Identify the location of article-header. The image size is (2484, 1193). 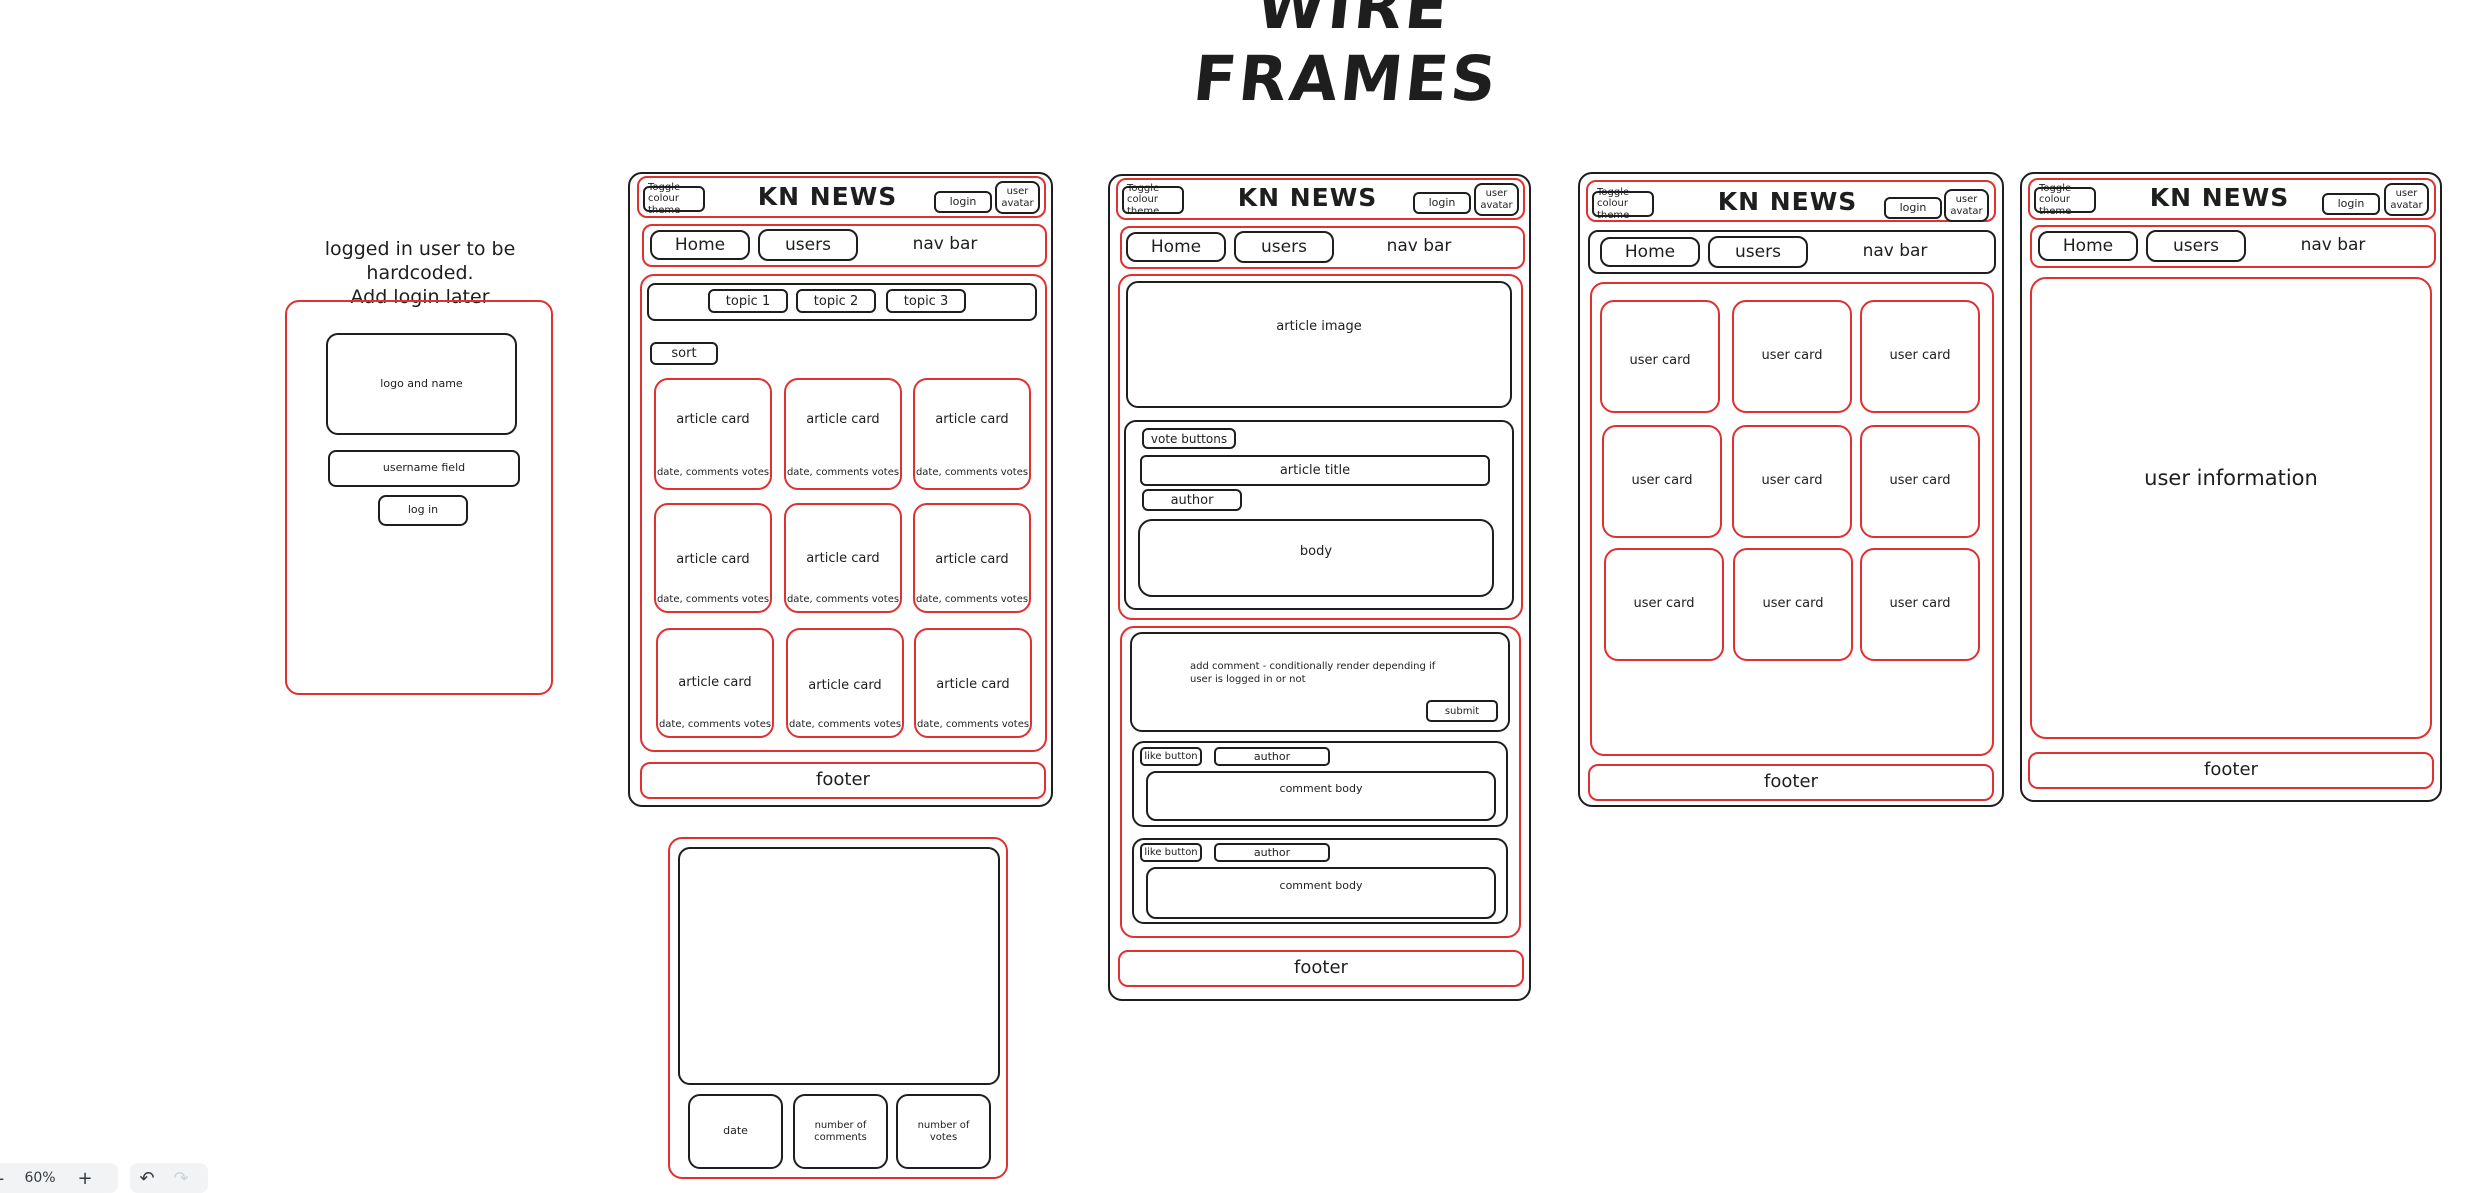
(1320, 199).